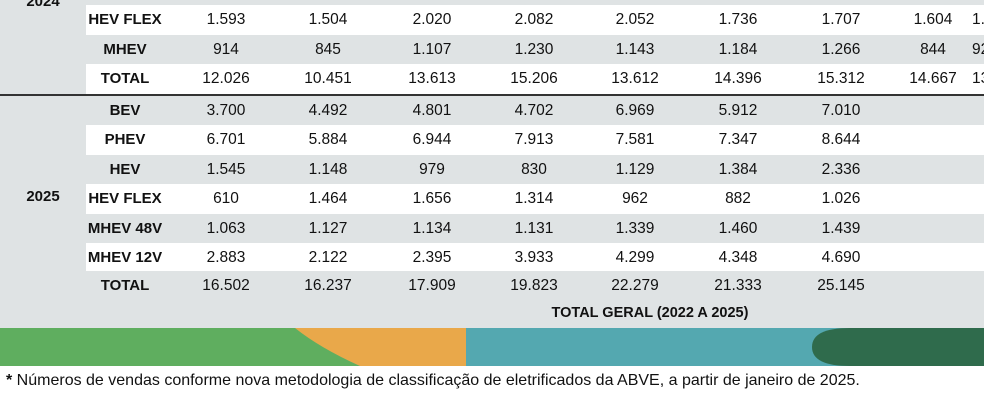 Image resolution: width=984 pixels, height=404 pixels. I want to click on table-cell: 92, so click(978, 49).